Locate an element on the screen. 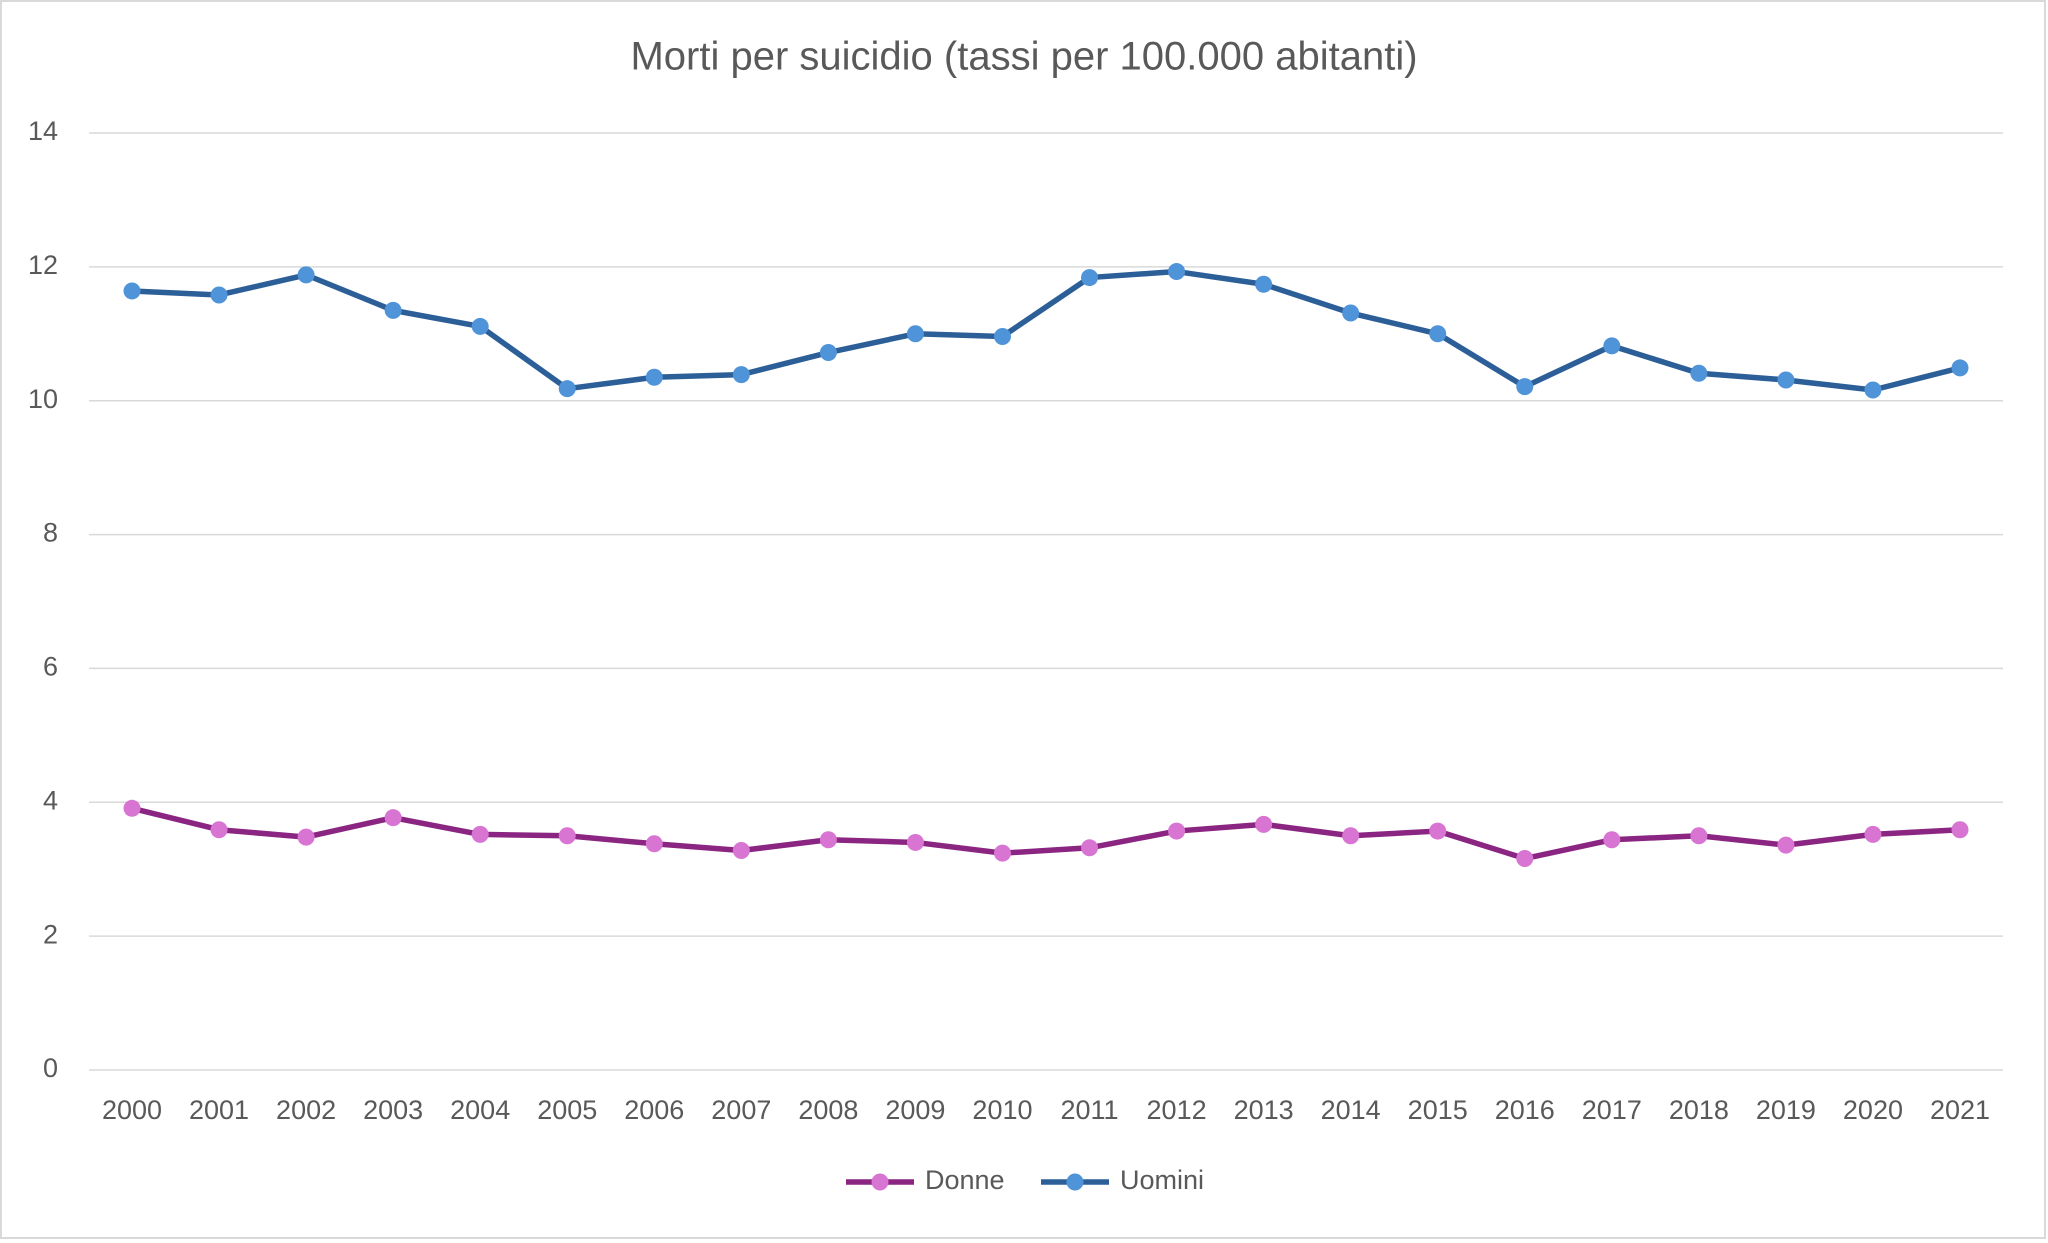 This screenshot has width=2048, height=1243. y-tick-label: 10 is located at coordinates (43, 399).